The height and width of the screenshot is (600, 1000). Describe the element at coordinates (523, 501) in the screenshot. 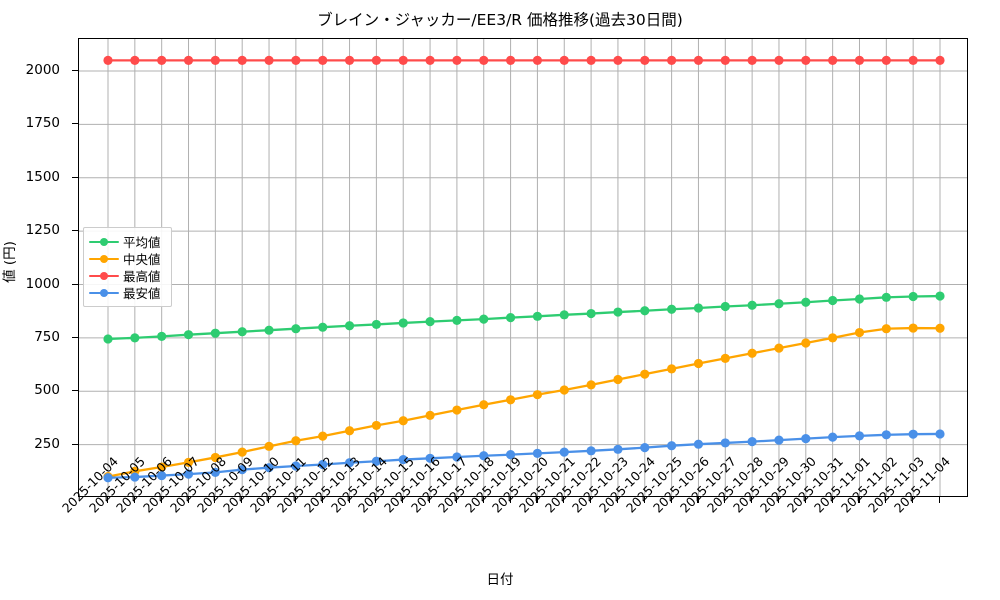

I see `x-axis-tick-marks` at that location.